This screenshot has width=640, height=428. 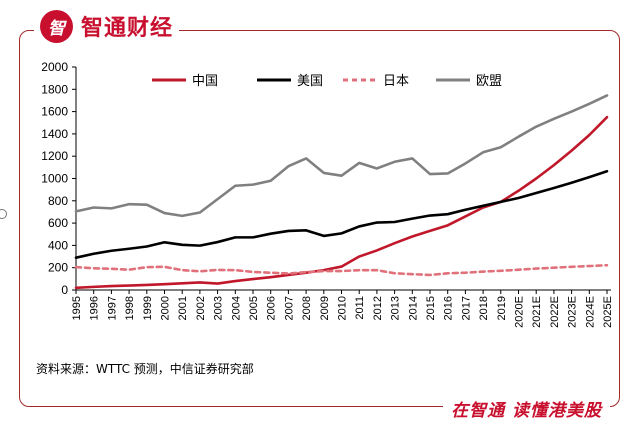 What do you see at coordinates (145, 369) in the screenshot?
I see `source-note: 资料来源：WTTC 预测，中信证券研究部` at bounding box center [145, 369].